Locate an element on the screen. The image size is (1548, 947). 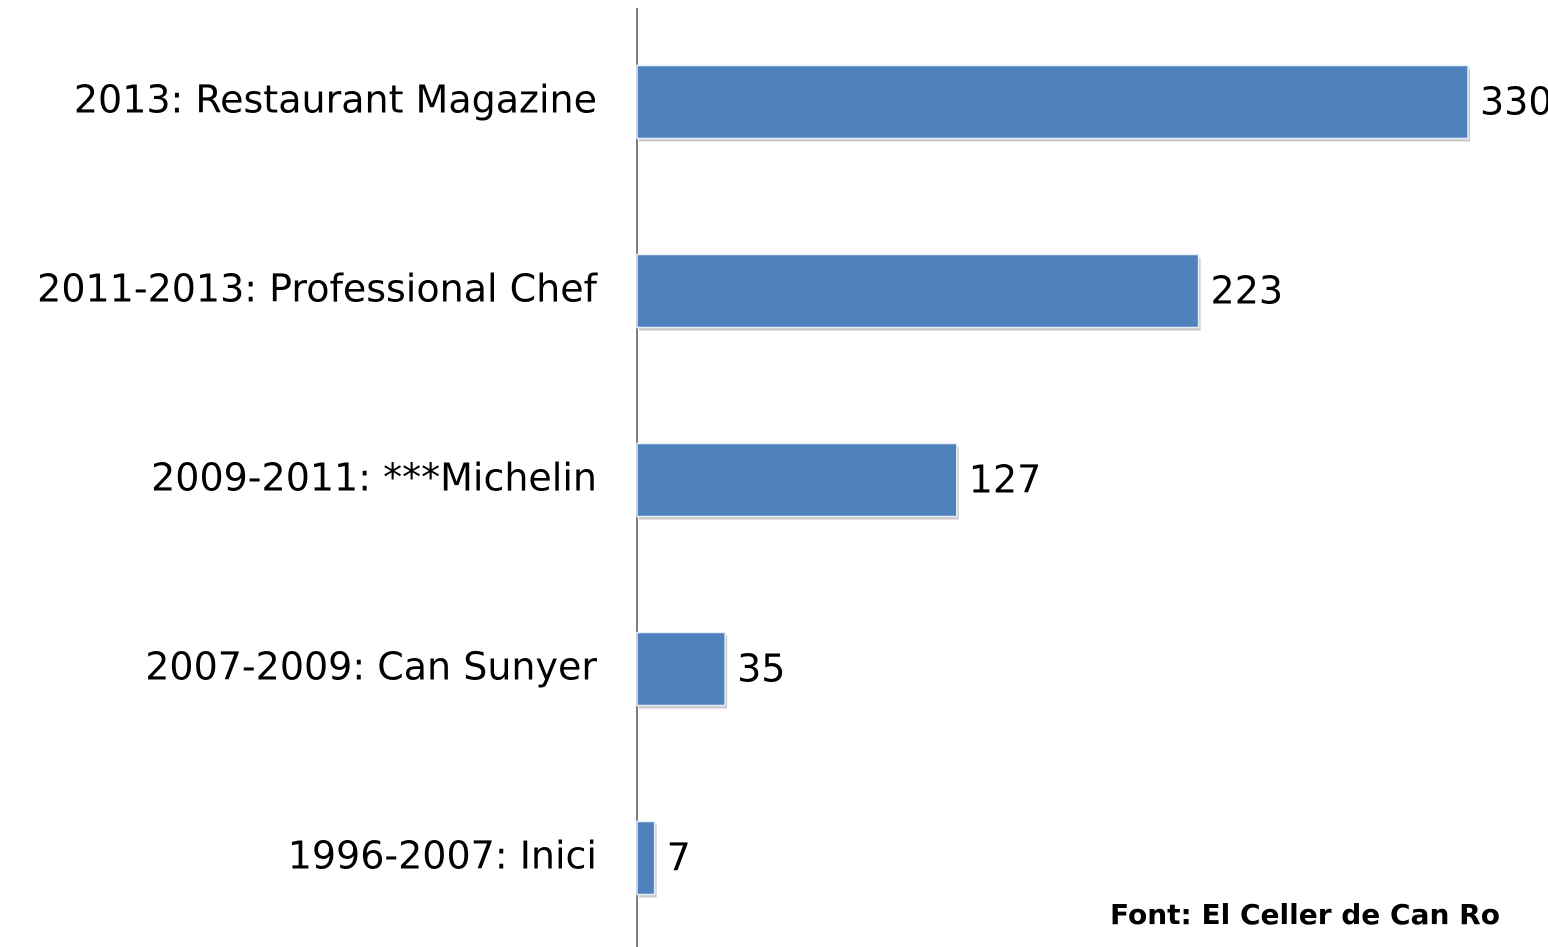
value-label: 7 is located at coordinates (679, 858).